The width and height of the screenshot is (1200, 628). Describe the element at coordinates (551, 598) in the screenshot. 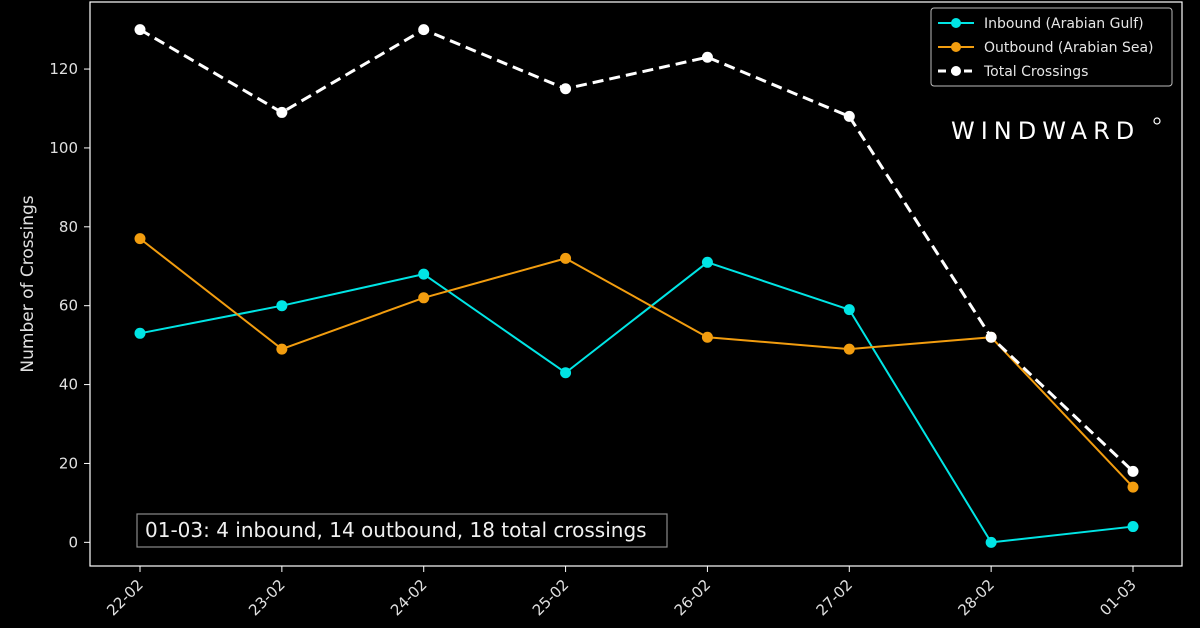

I see `x-tick-label: 25-02` at that location.